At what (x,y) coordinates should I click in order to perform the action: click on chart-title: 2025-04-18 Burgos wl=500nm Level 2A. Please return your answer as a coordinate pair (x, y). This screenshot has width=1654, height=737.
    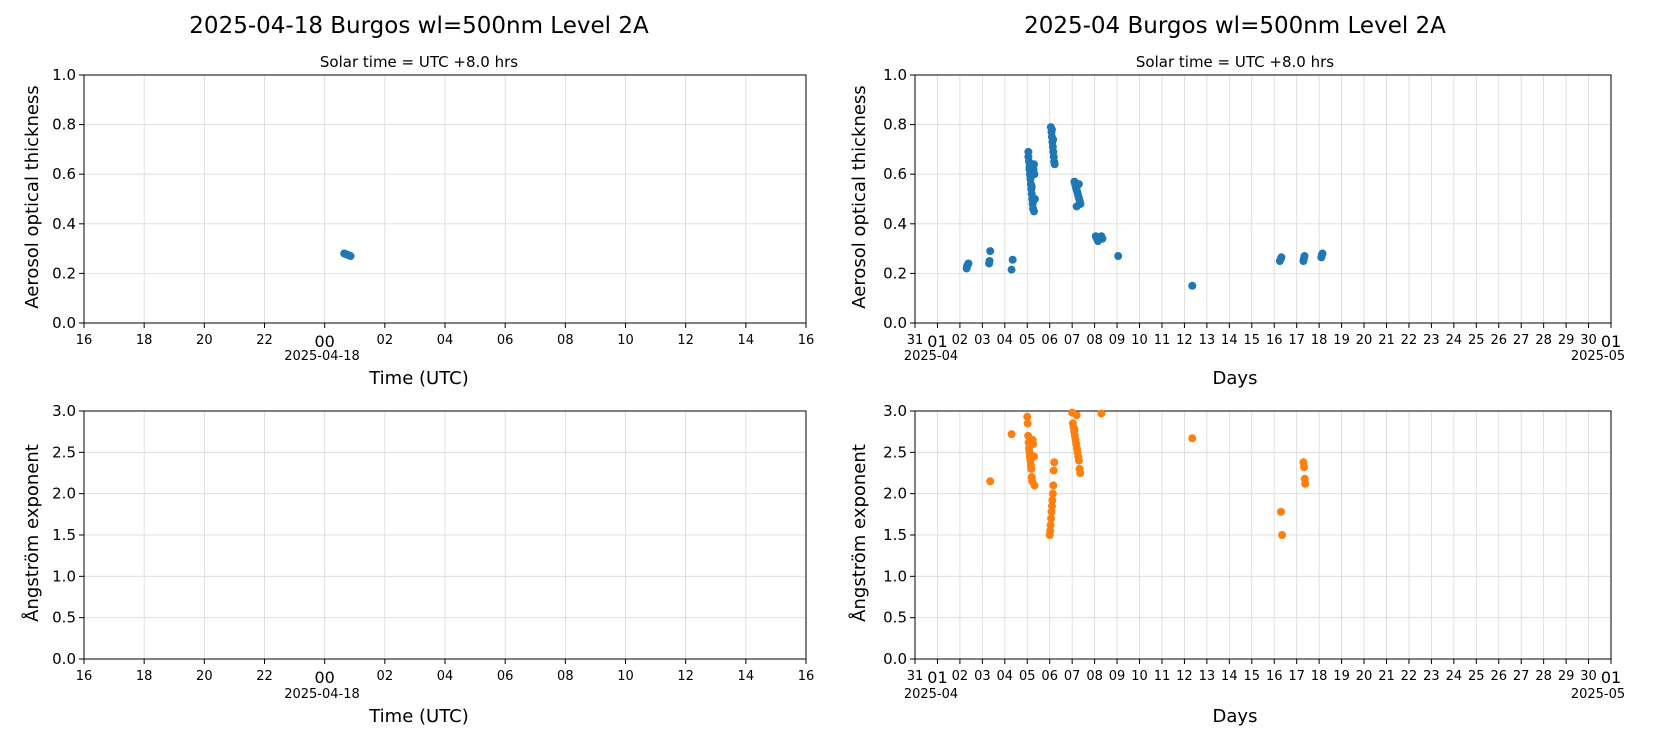
    Looking at the image, I should click on (419, 26).